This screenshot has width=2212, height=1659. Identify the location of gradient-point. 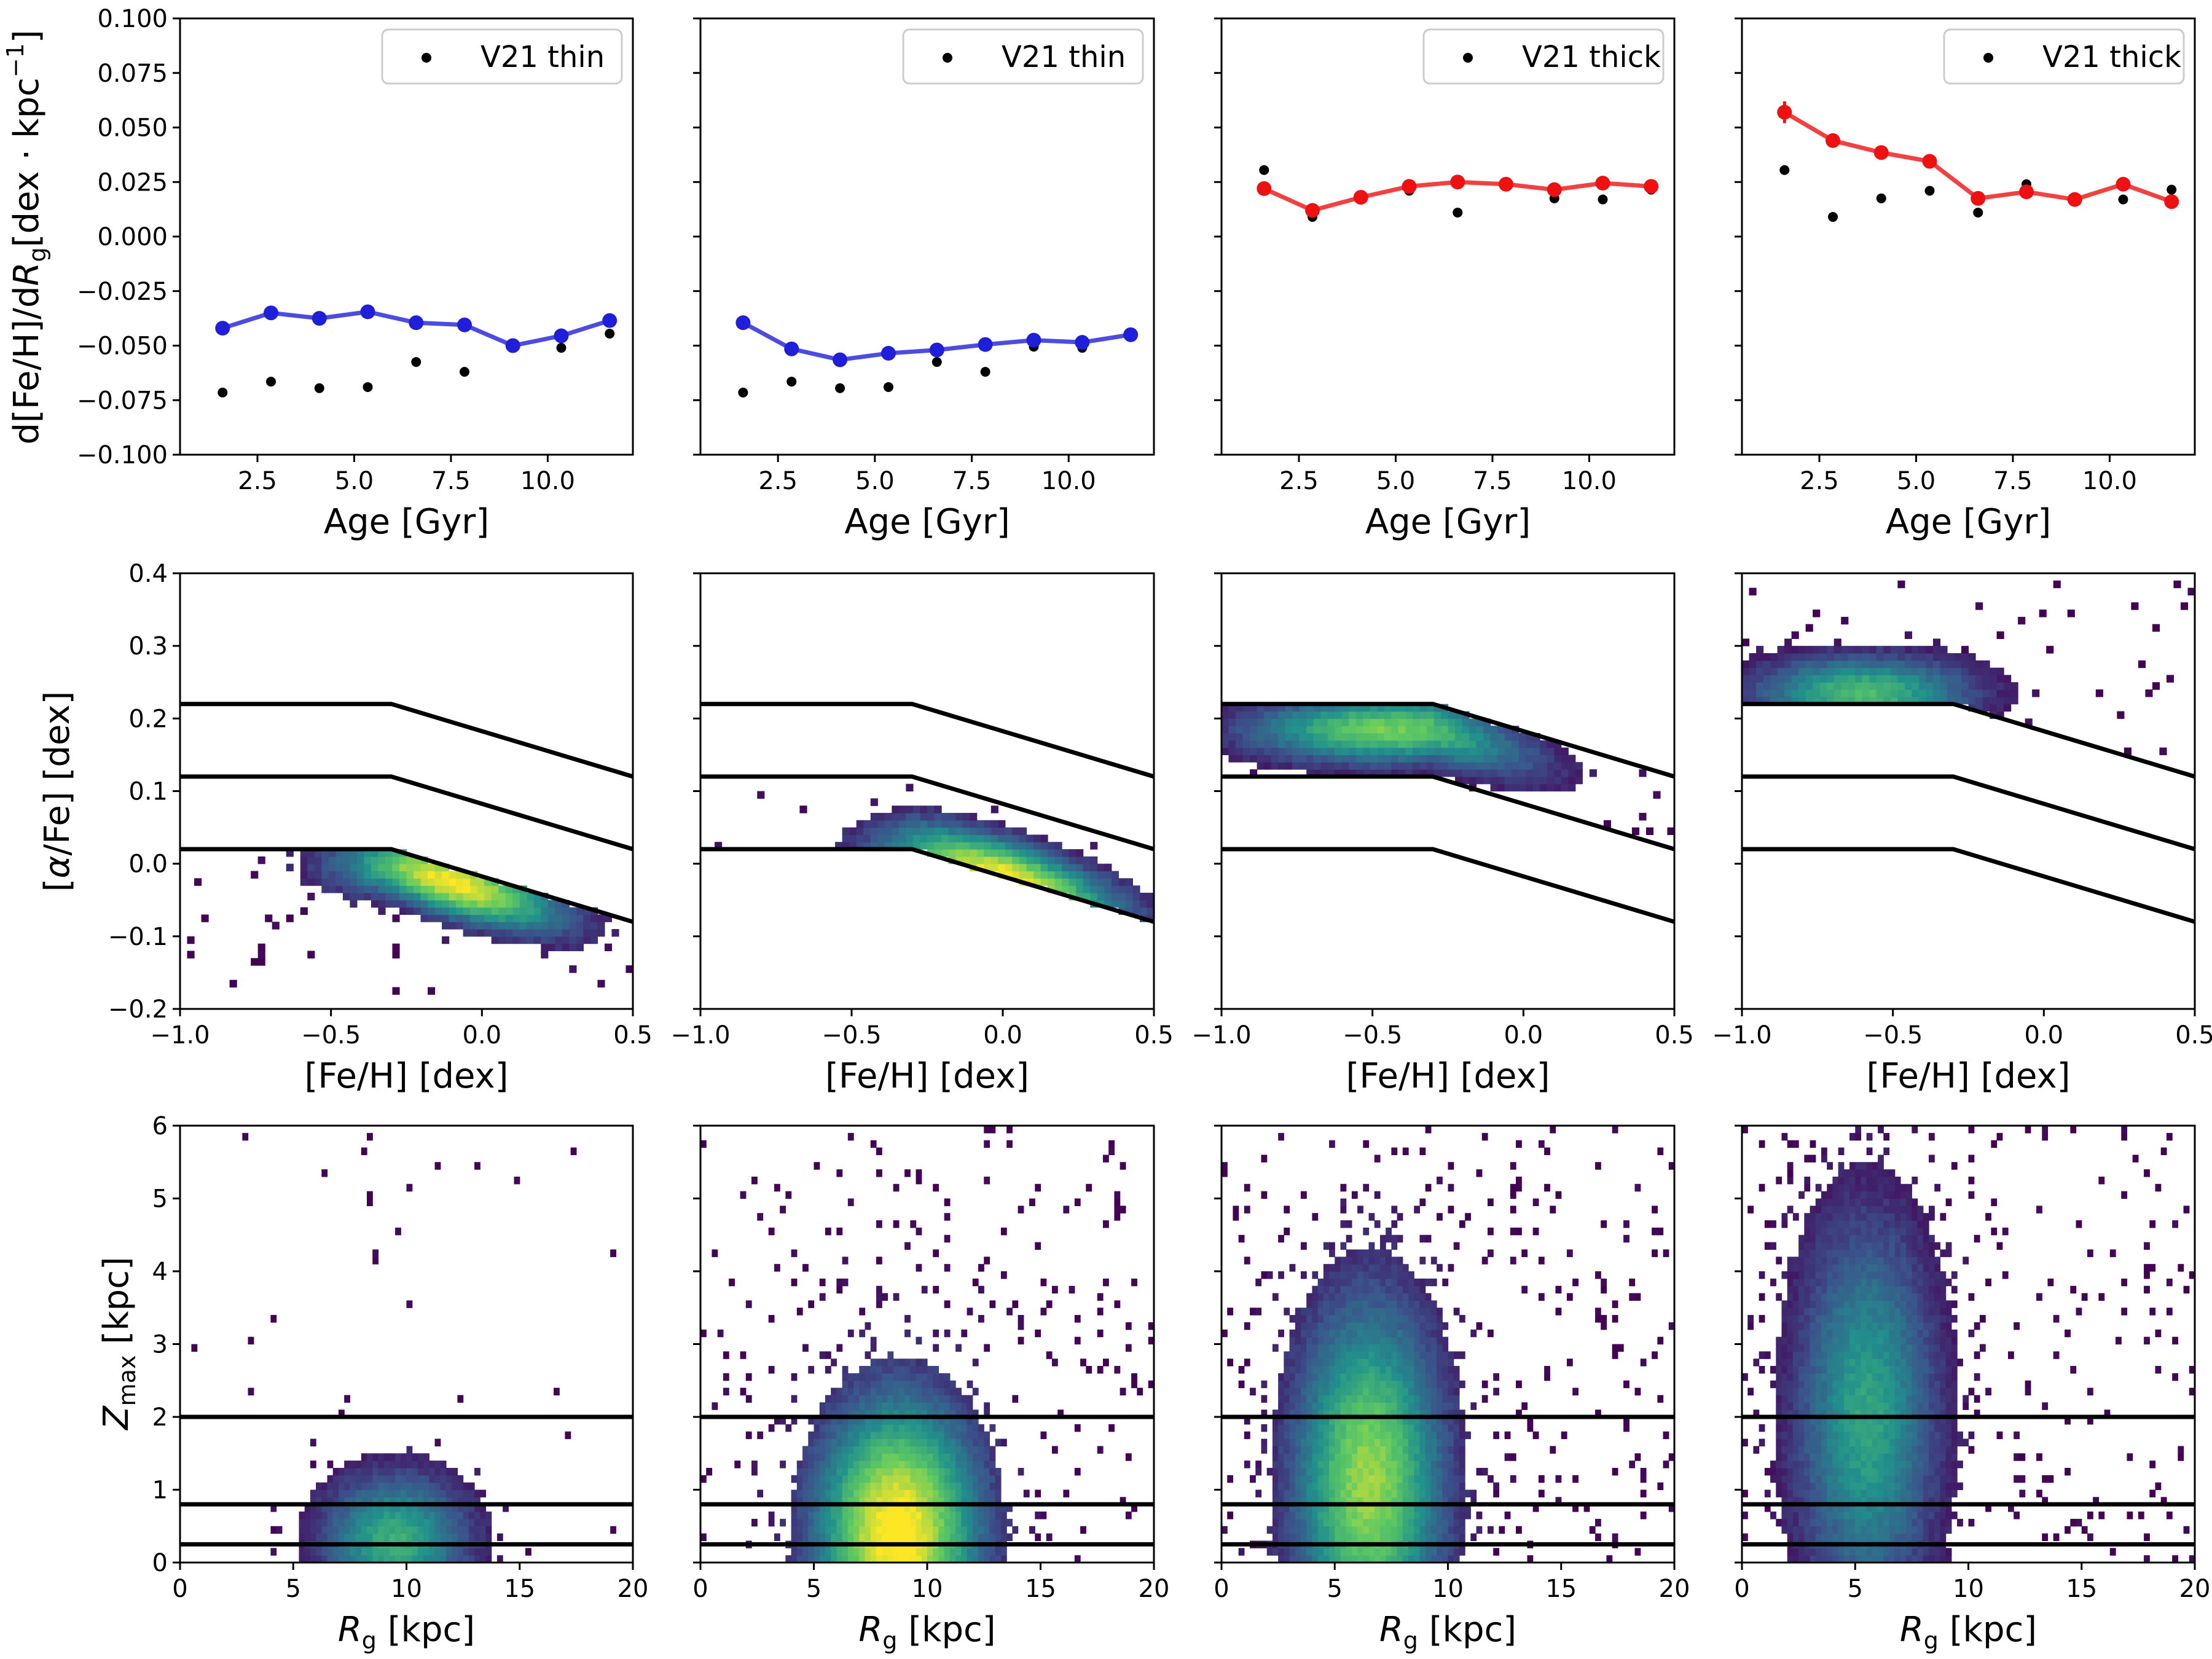
(2171, 202).